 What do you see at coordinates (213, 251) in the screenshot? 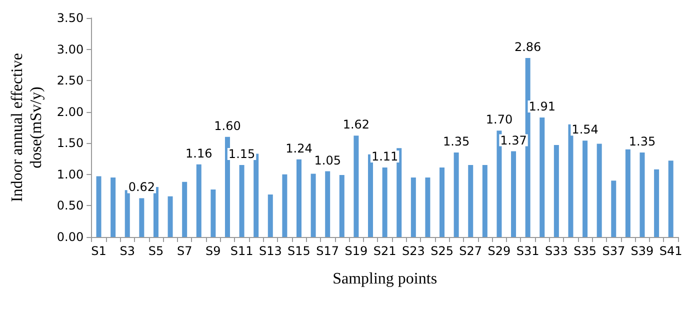
I see `x-tick-label: S9` at bounding box center [213, 251].